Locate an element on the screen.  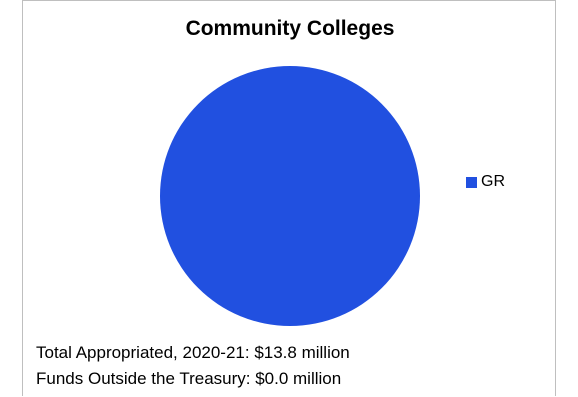
legend: GR is located at coordinates (485, 182).